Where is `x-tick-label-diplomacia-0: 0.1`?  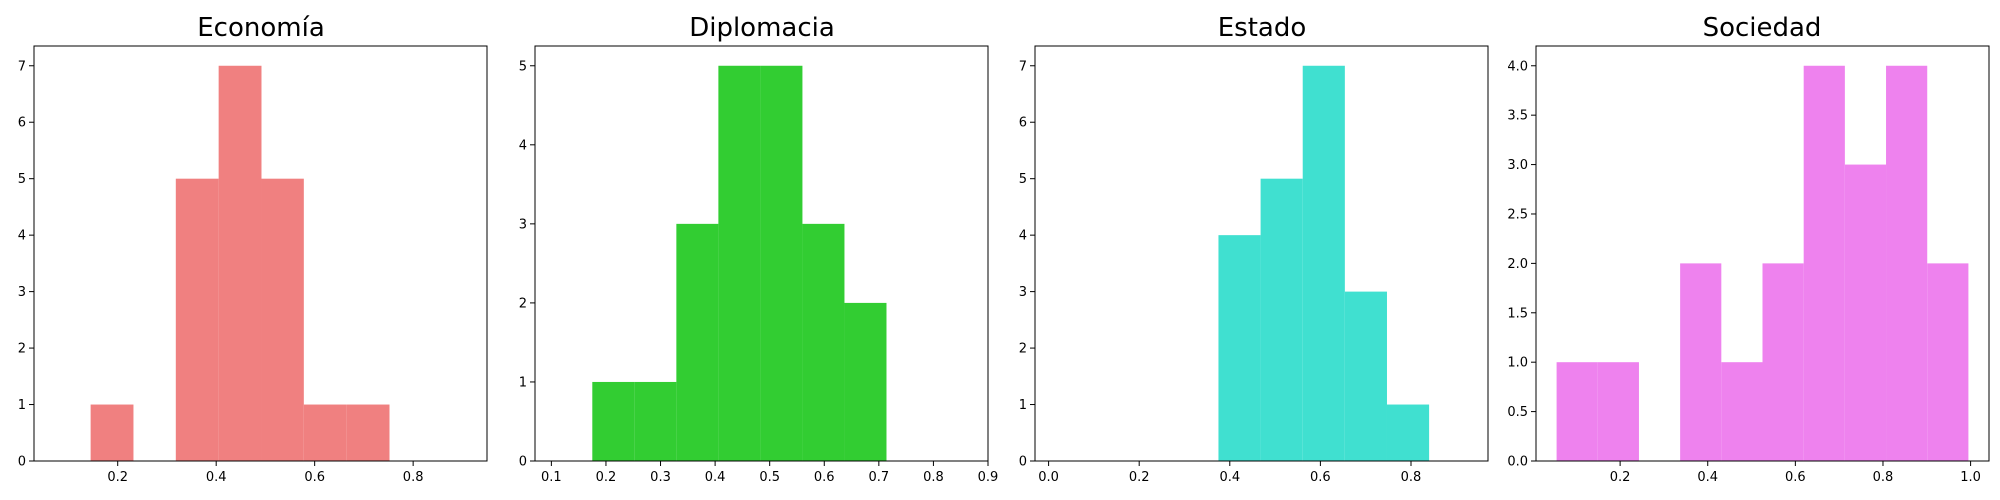 x-tick-label-diplomacia-0: 0.1 is located at coordinates (551, 477).